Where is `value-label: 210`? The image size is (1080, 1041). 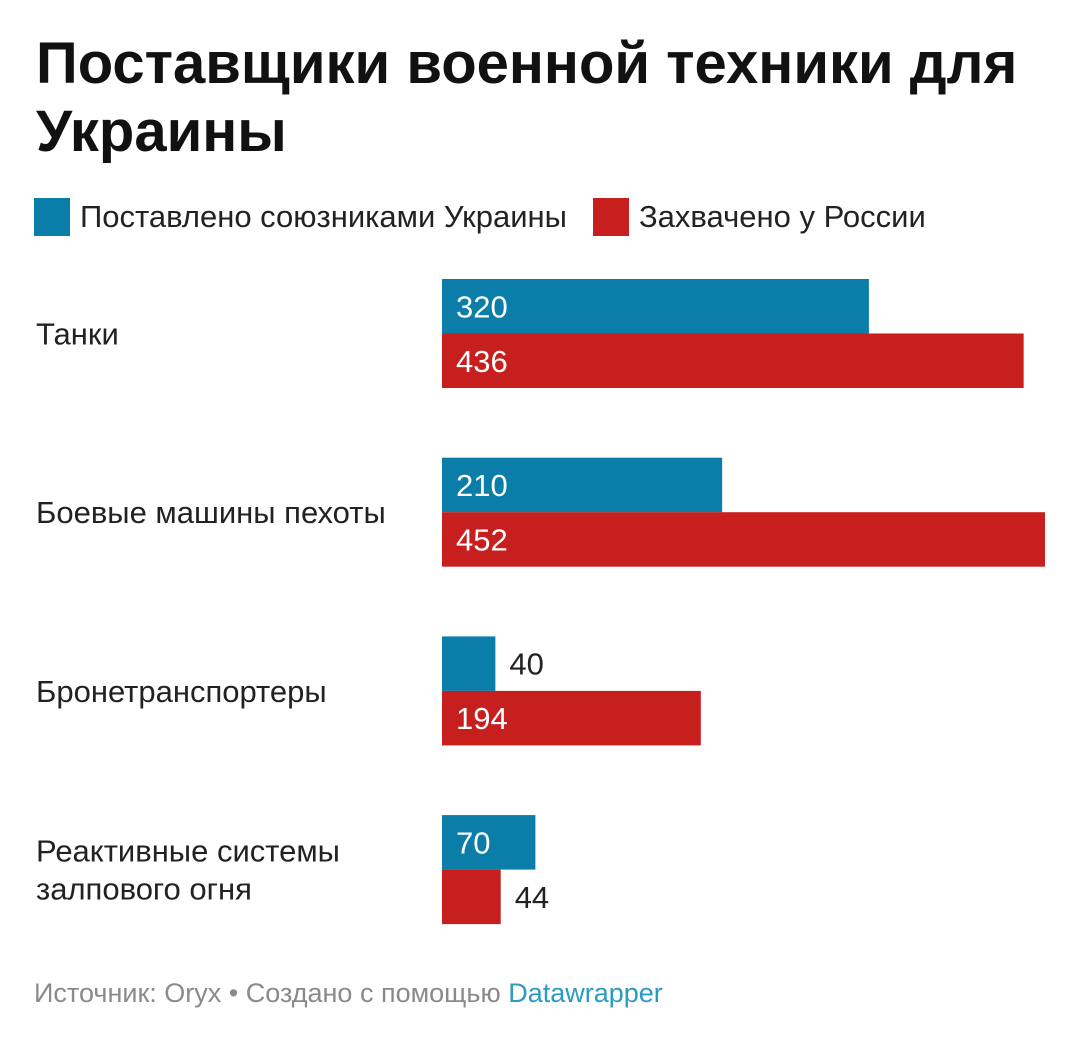 value-label: 210 is located at coordinates (482, 485).